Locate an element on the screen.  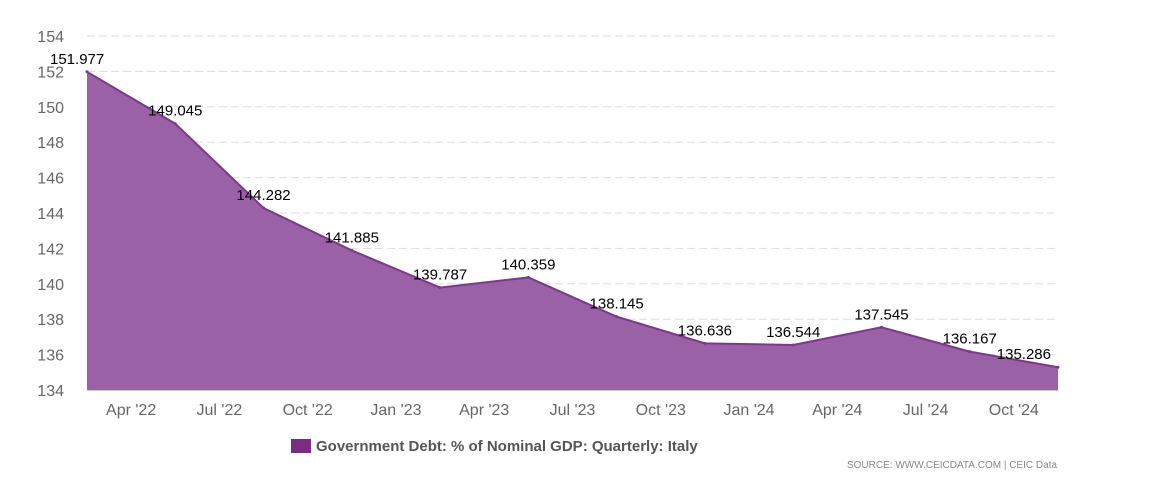
x-tick-label: Apr '24 is located at coordinates (837, 410).